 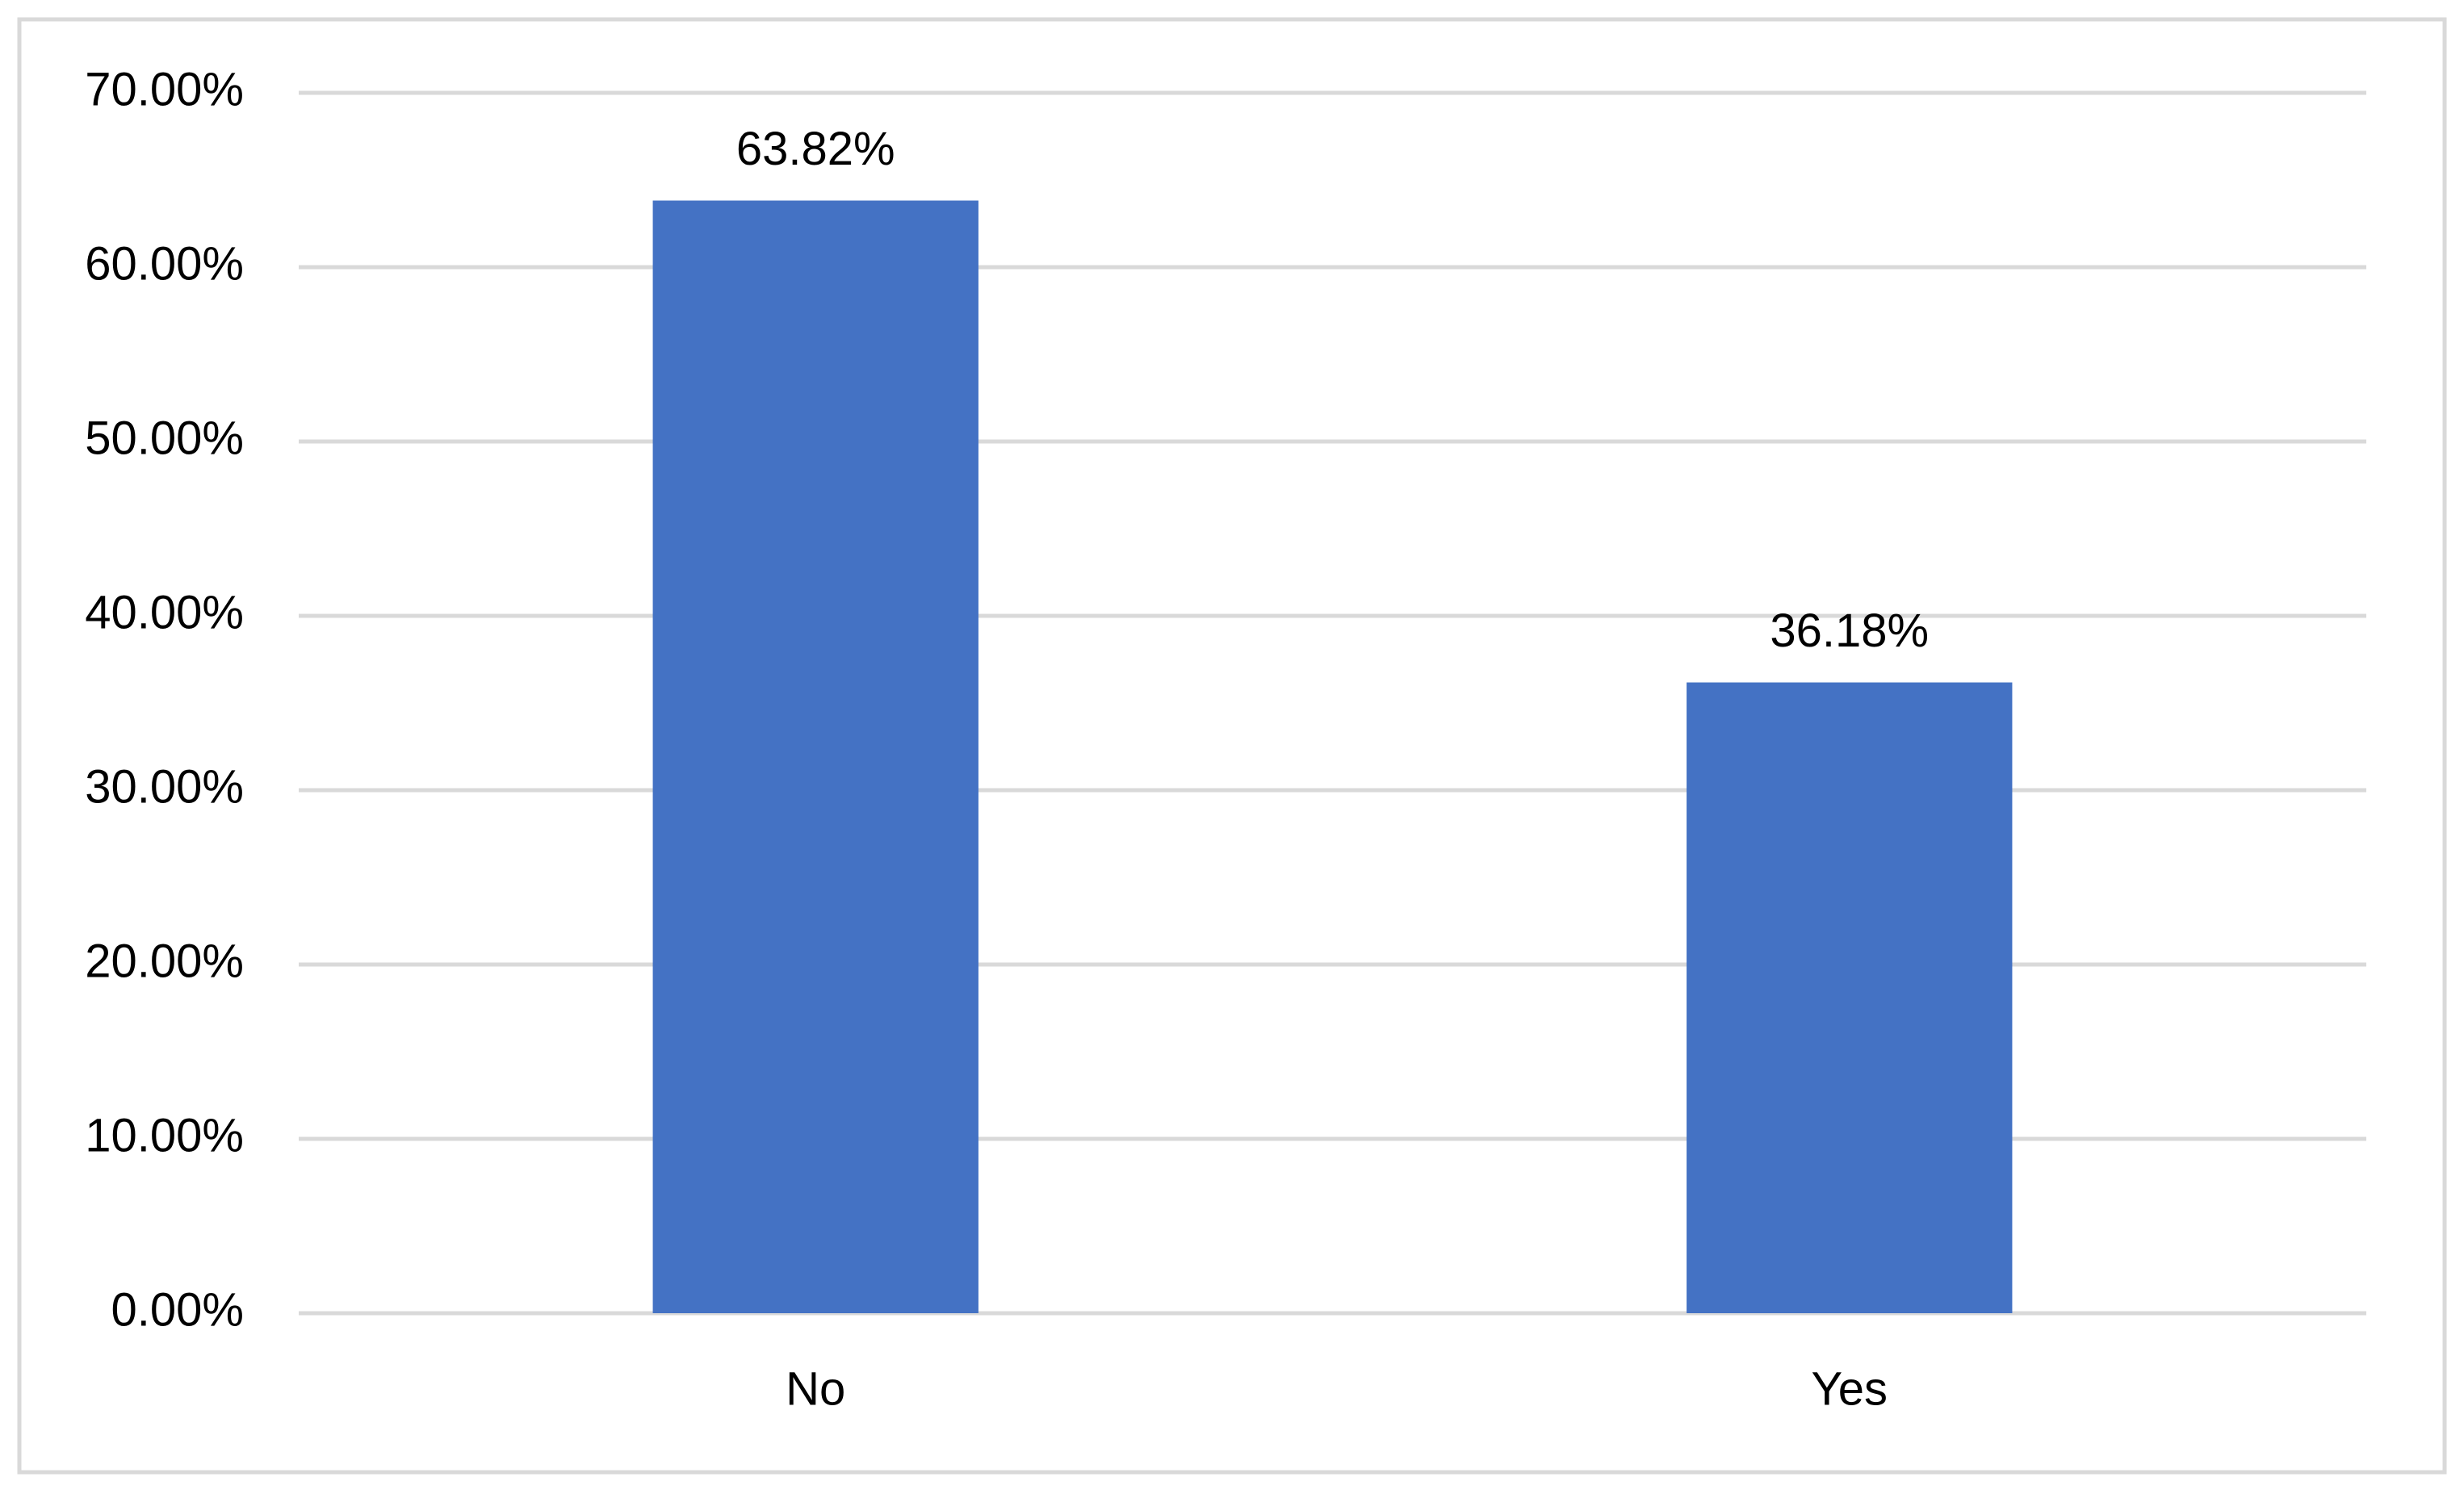 I want to click on y-tick-label: 10.00%, so click(x=164, y=1135).